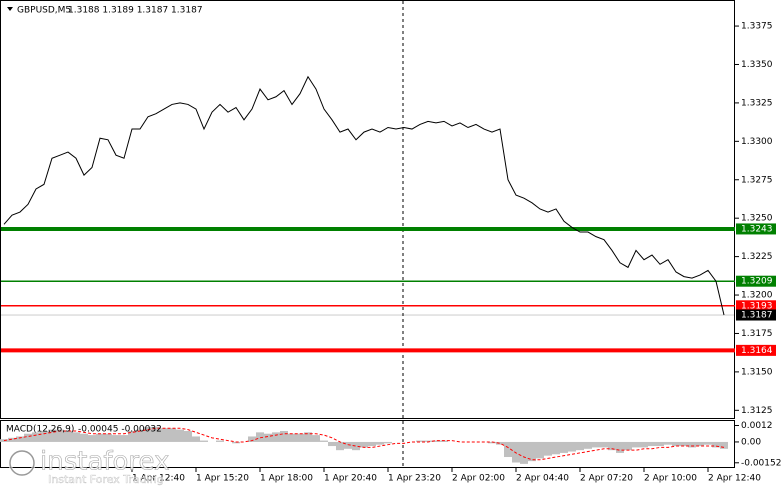 Image resolution: width=781 pixels, height=489 pixels. What do you see at coordinates (757, 180) in the screenshot?
I see `y-tick-label: 1.3275` at bounding box center [757, 180].